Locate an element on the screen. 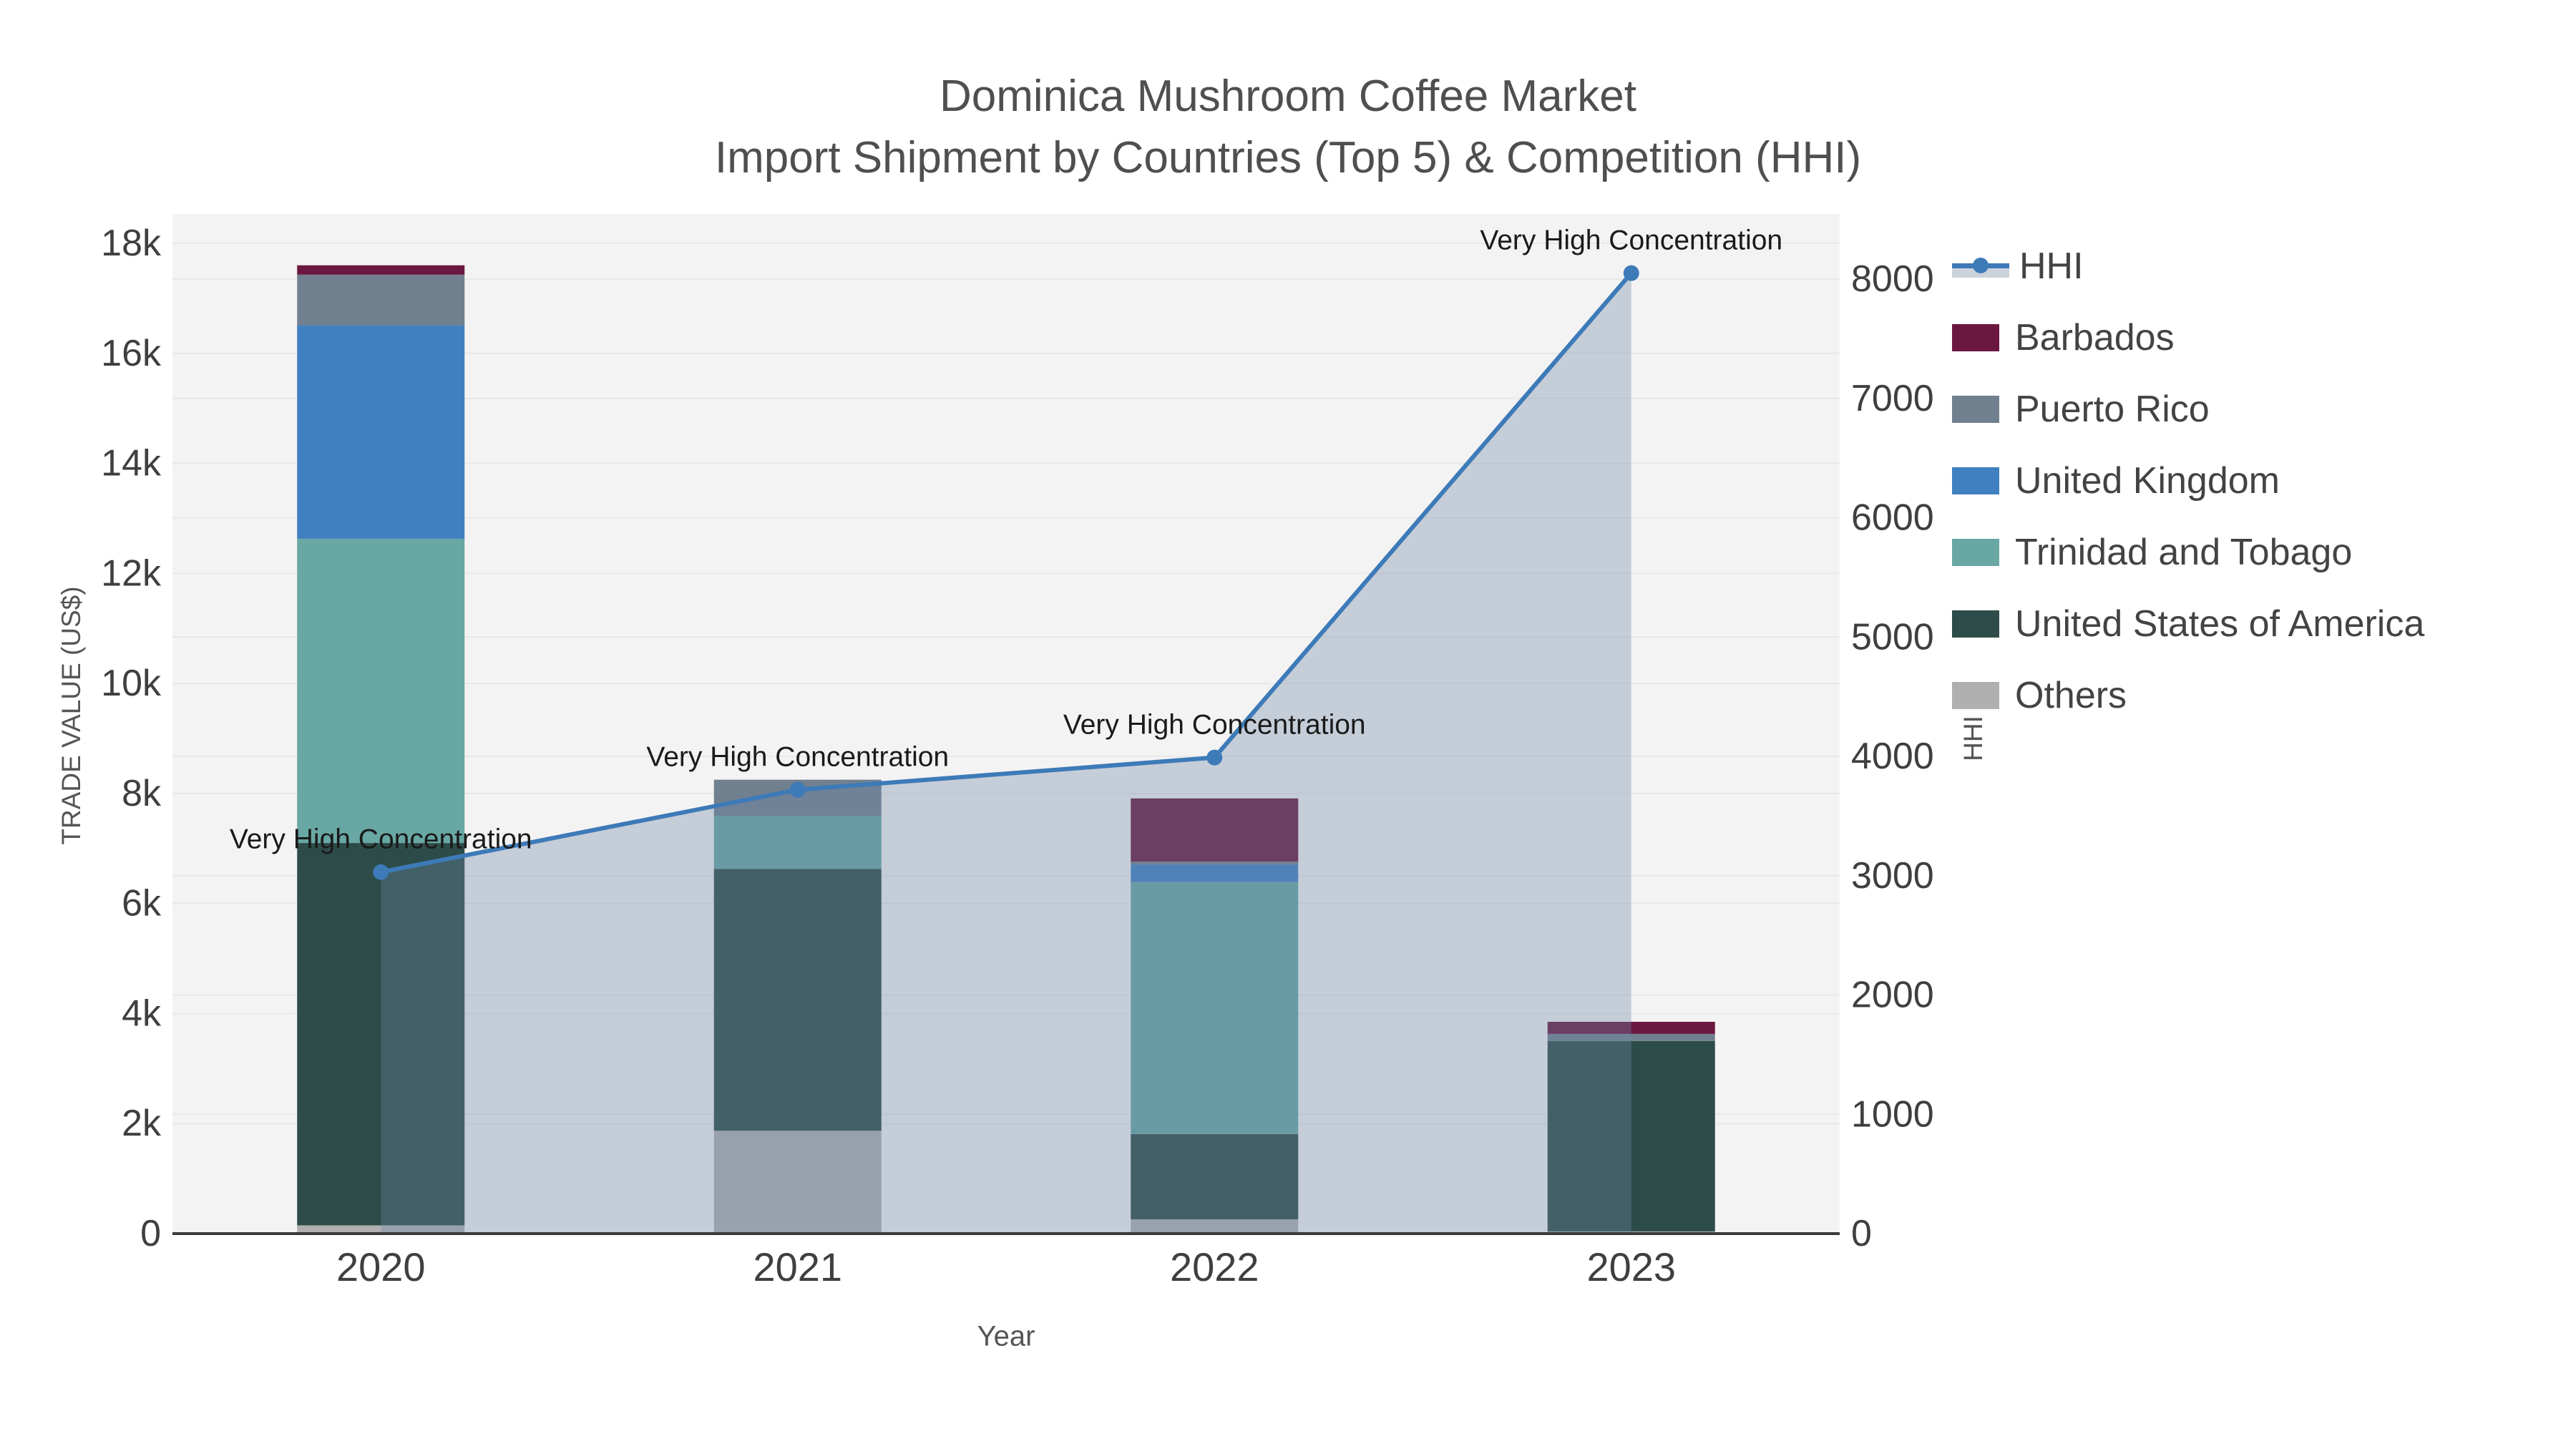 The height and width of the screenshot is (1449, 2576). hhi-marker-2020 is located at coordinates (381, 872).